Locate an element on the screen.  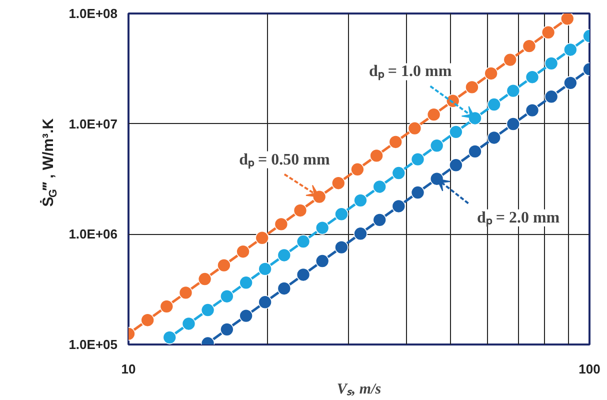
x-tick-label: 100 is located at coordinates (589, 369).